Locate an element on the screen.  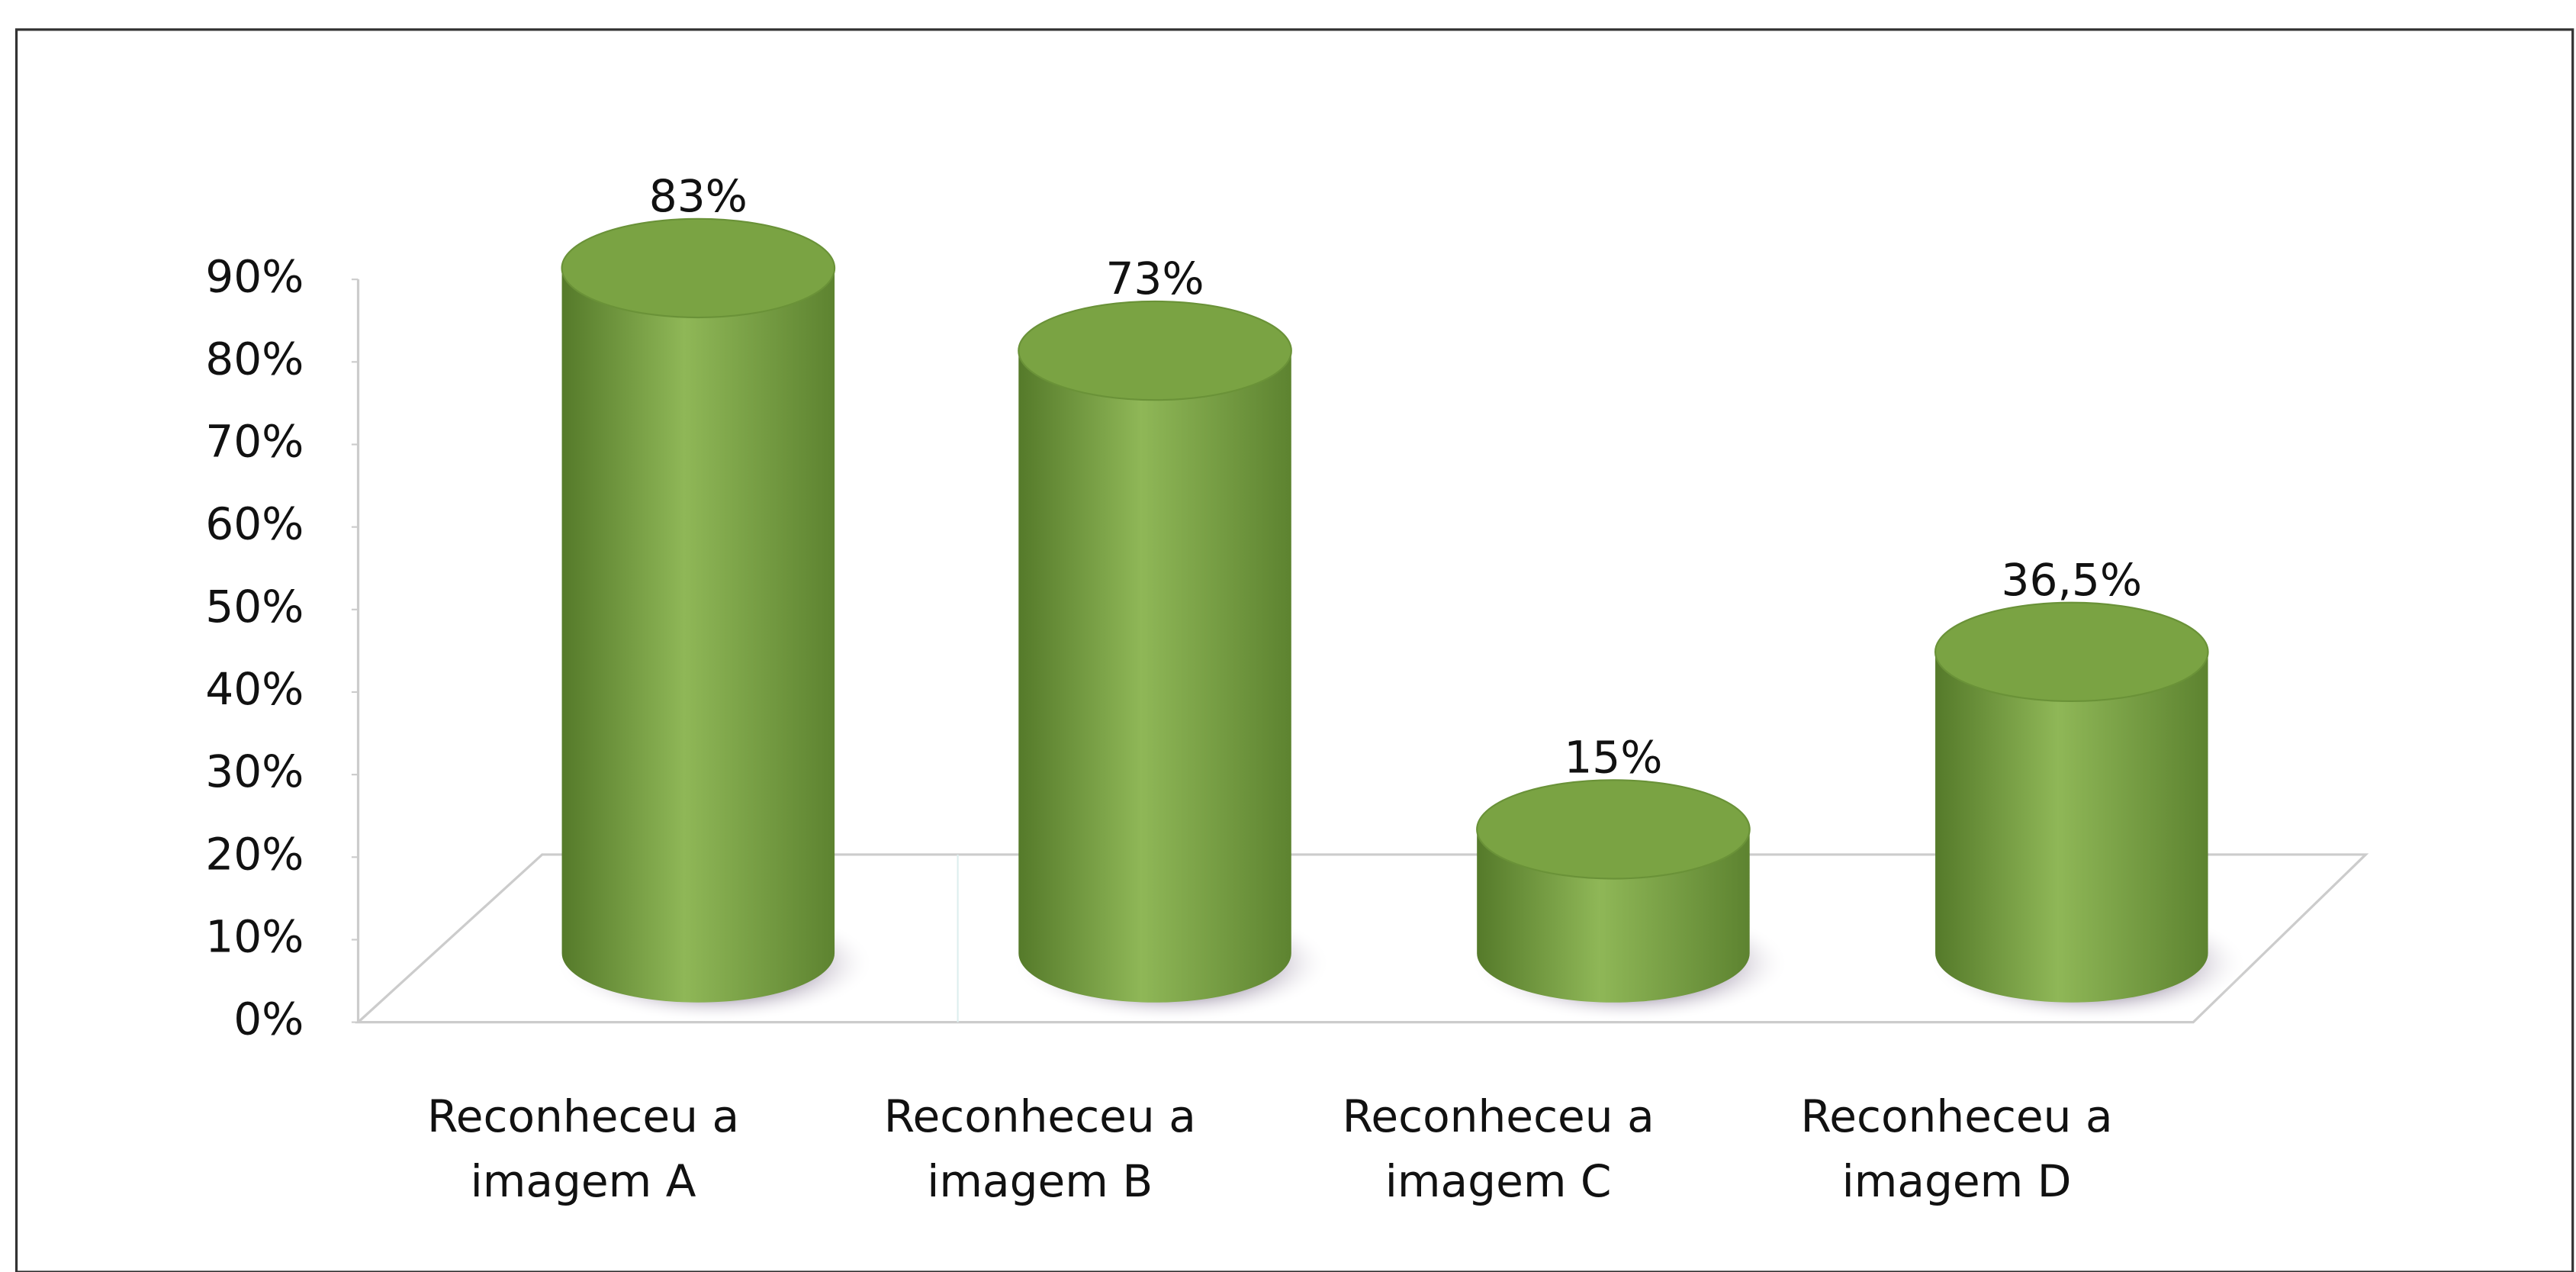
x-tick-label: Reconheceu a imagem C is located at coordinates (1498, 1148).